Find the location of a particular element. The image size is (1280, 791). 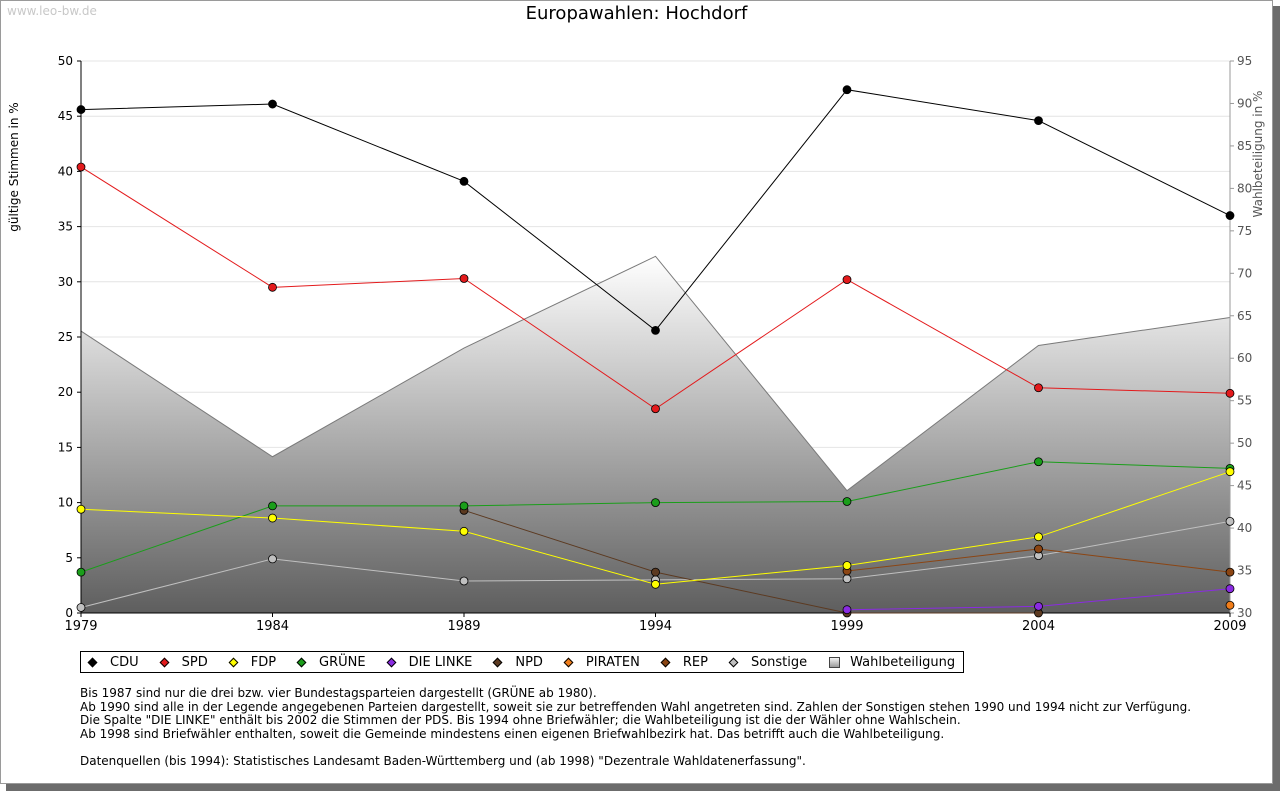

legend-item-sonstige: Sonstige is located at coordinates (767, 662).